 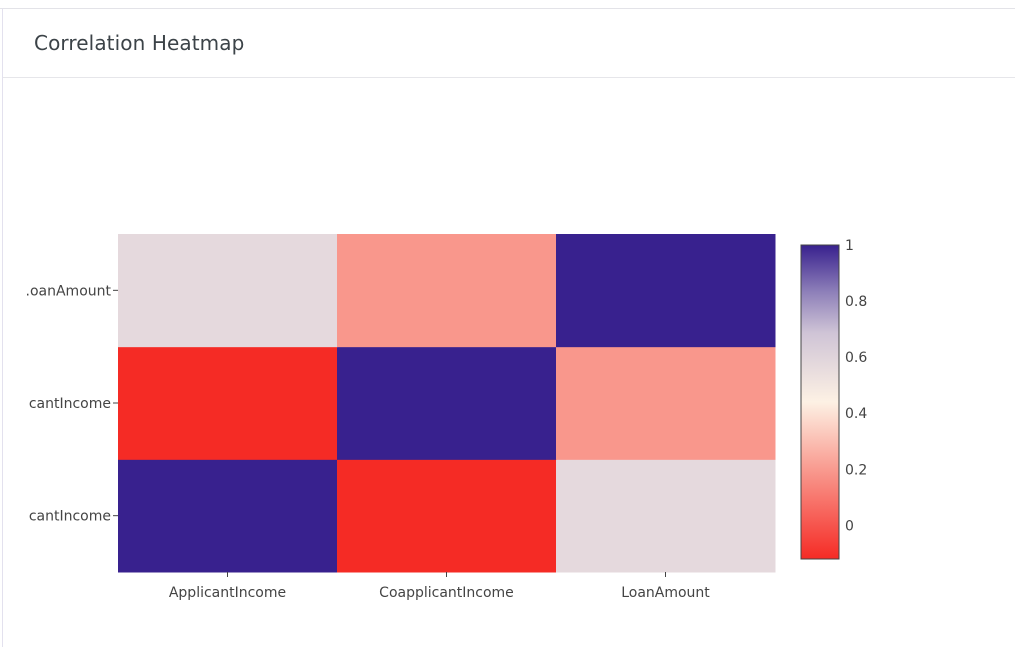 I want to click on colorbar-tick-label: 0.8, so click(x=856, y=302).